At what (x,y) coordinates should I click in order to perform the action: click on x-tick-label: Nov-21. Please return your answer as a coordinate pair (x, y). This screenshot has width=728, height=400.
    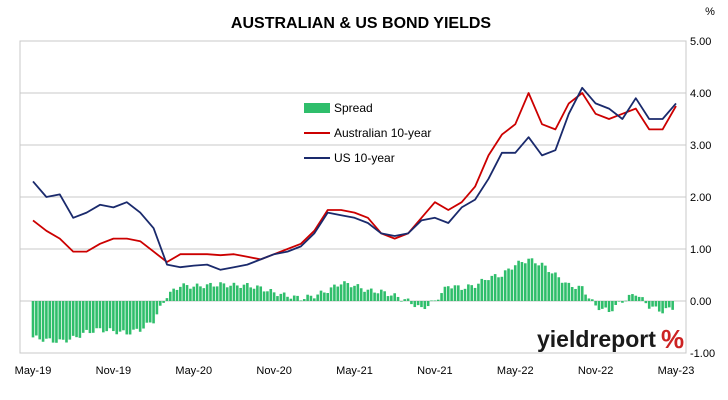
    Looking at the image, I should click on (434, 371).